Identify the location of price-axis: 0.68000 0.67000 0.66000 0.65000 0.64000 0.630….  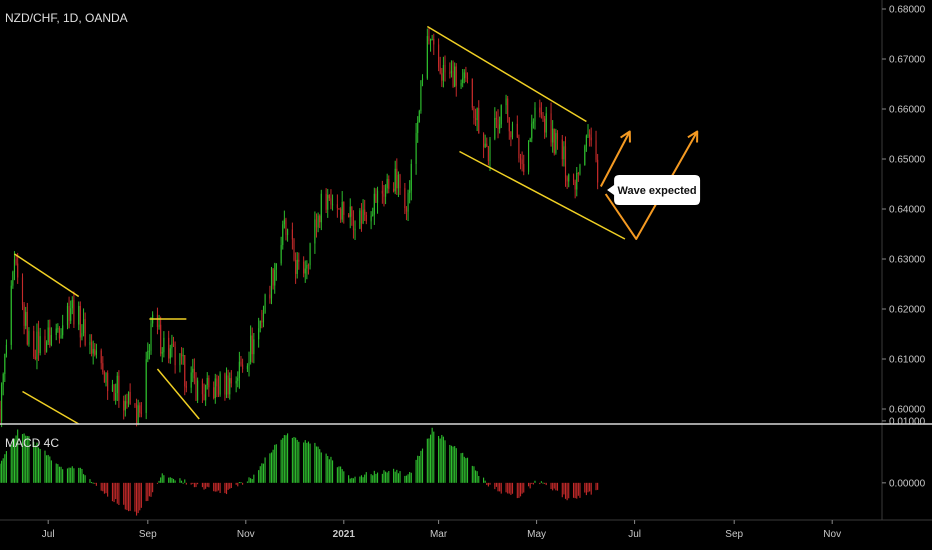
(904, 210).